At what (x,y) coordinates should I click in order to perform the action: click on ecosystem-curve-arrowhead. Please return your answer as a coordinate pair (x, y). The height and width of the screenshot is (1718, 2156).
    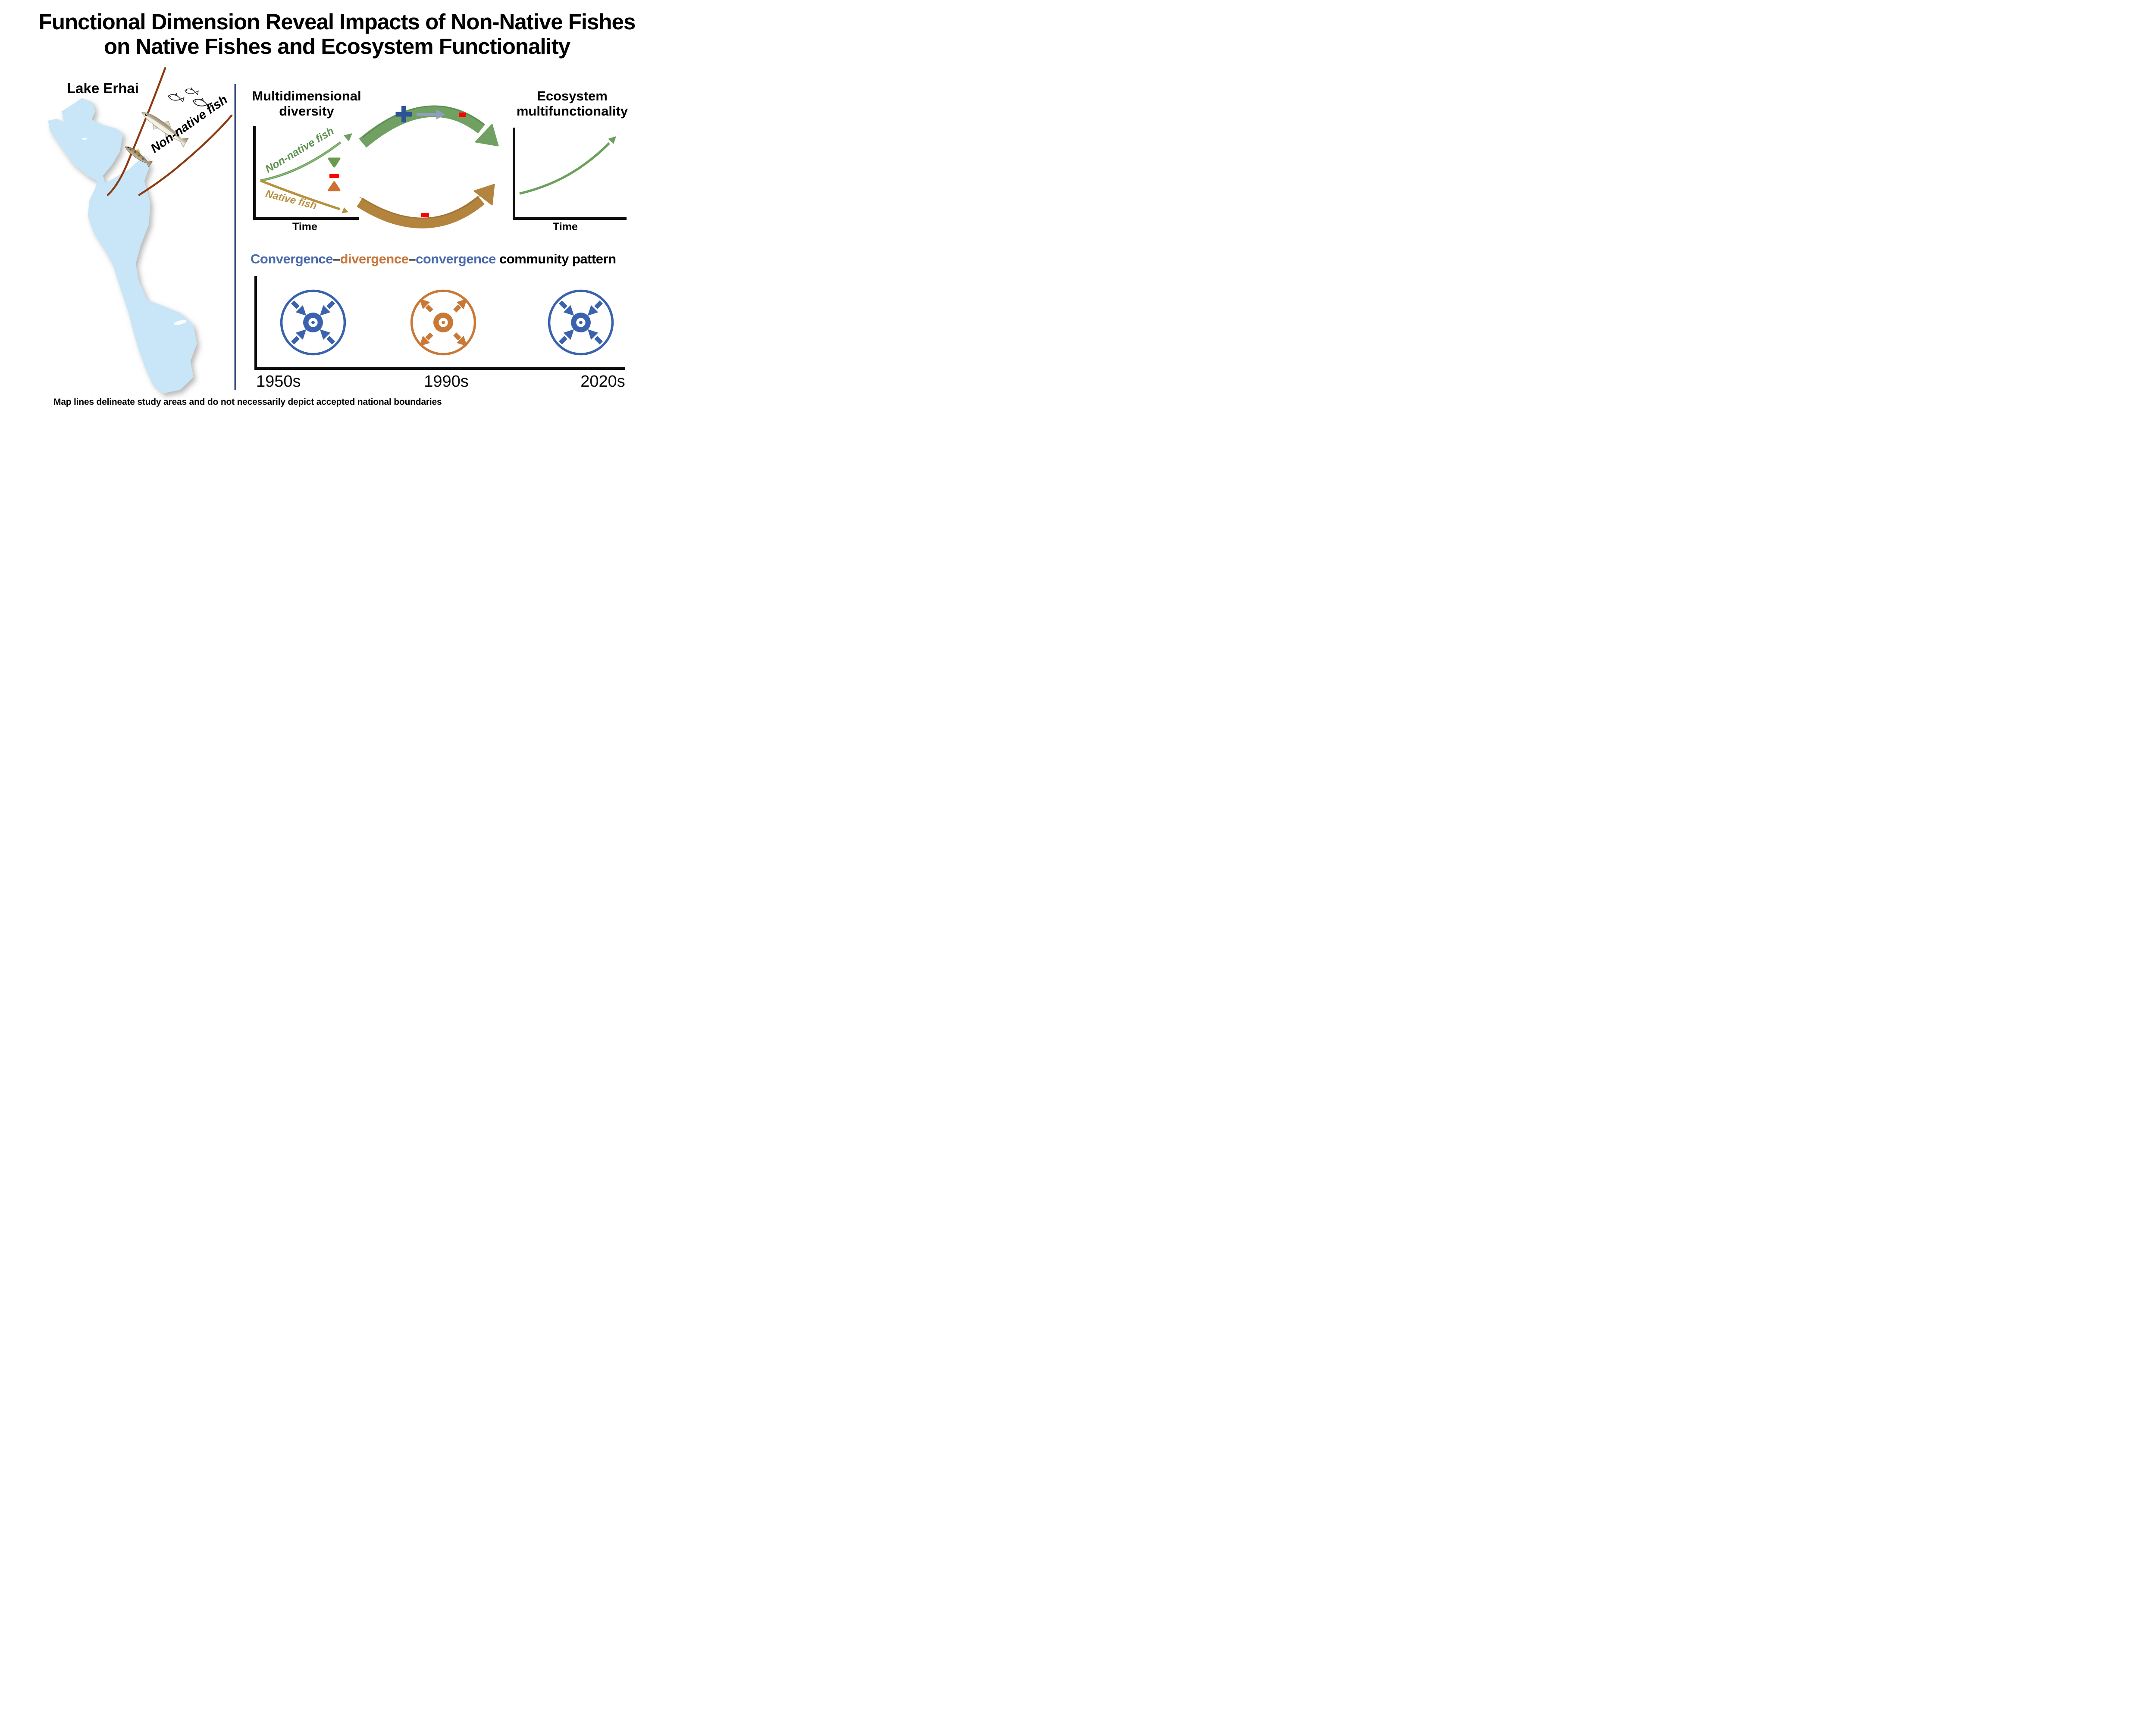
    Looking at the image, I should click on (612, 140).